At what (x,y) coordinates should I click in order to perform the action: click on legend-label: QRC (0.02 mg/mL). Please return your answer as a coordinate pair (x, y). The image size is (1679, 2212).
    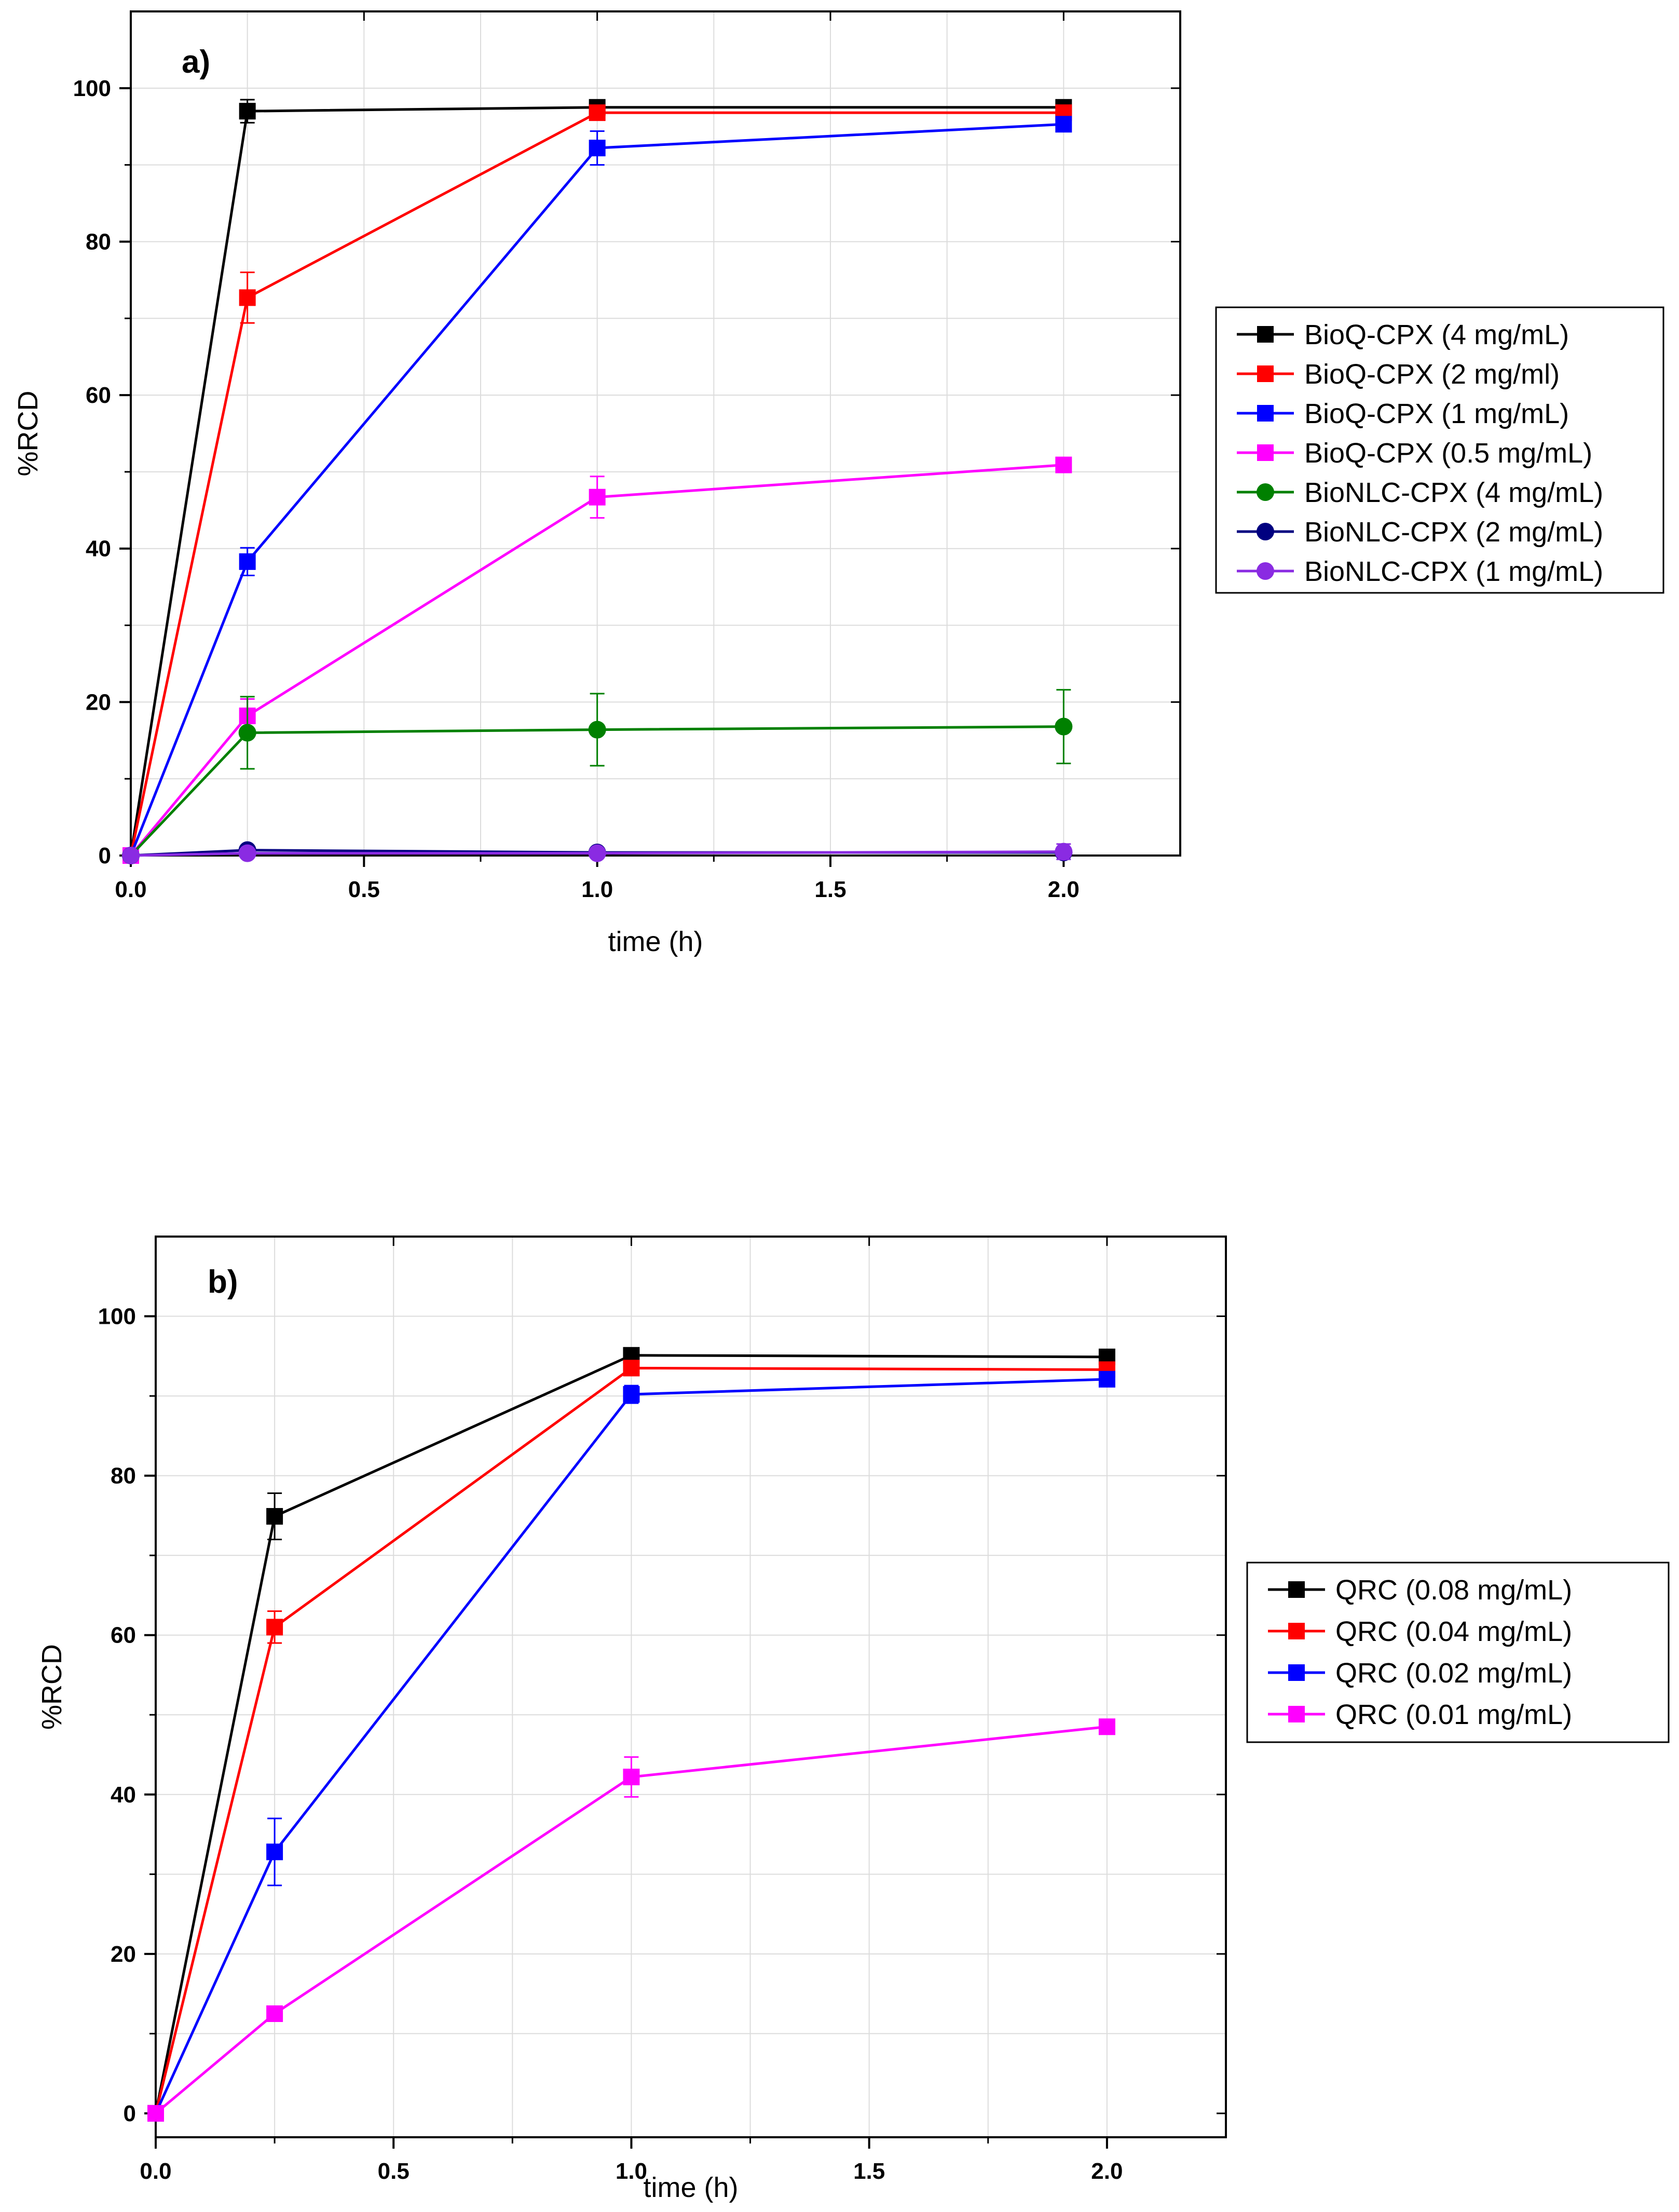
    Looking at the image, I should click on (1454, 1673).